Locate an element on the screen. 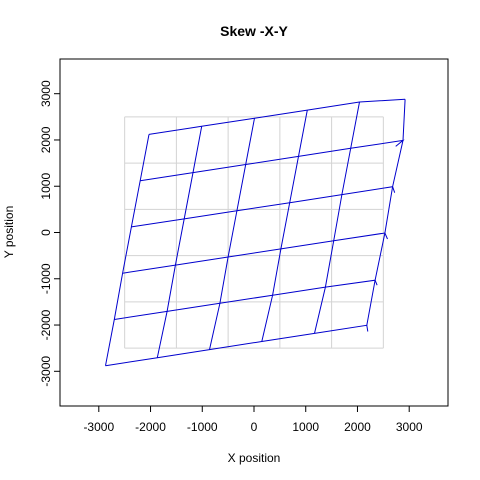 Image resolution: width=480 pixels, height=480 pixels. y-tick-label: -1000 is located at coordinates (46, 278).